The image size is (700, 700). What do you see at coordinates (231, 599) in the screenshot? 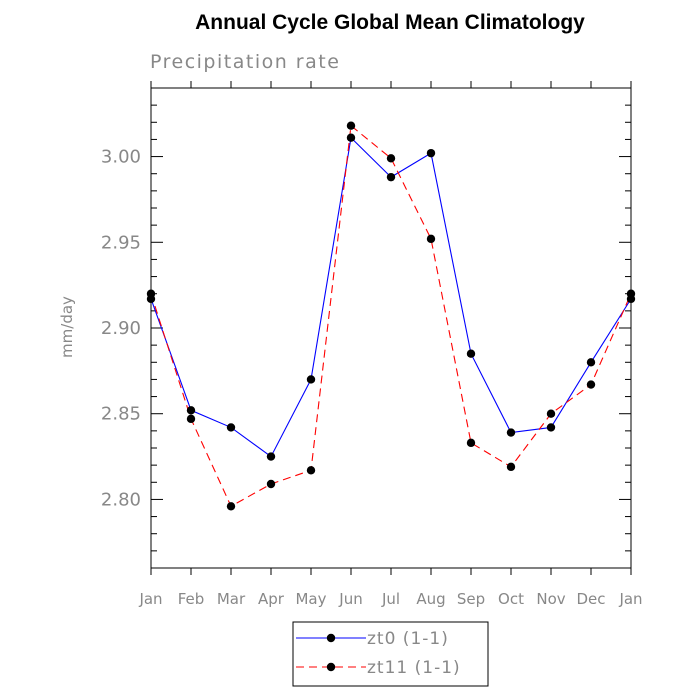
I see `x-tick-label: Mar` at bounding box center [231, 599].